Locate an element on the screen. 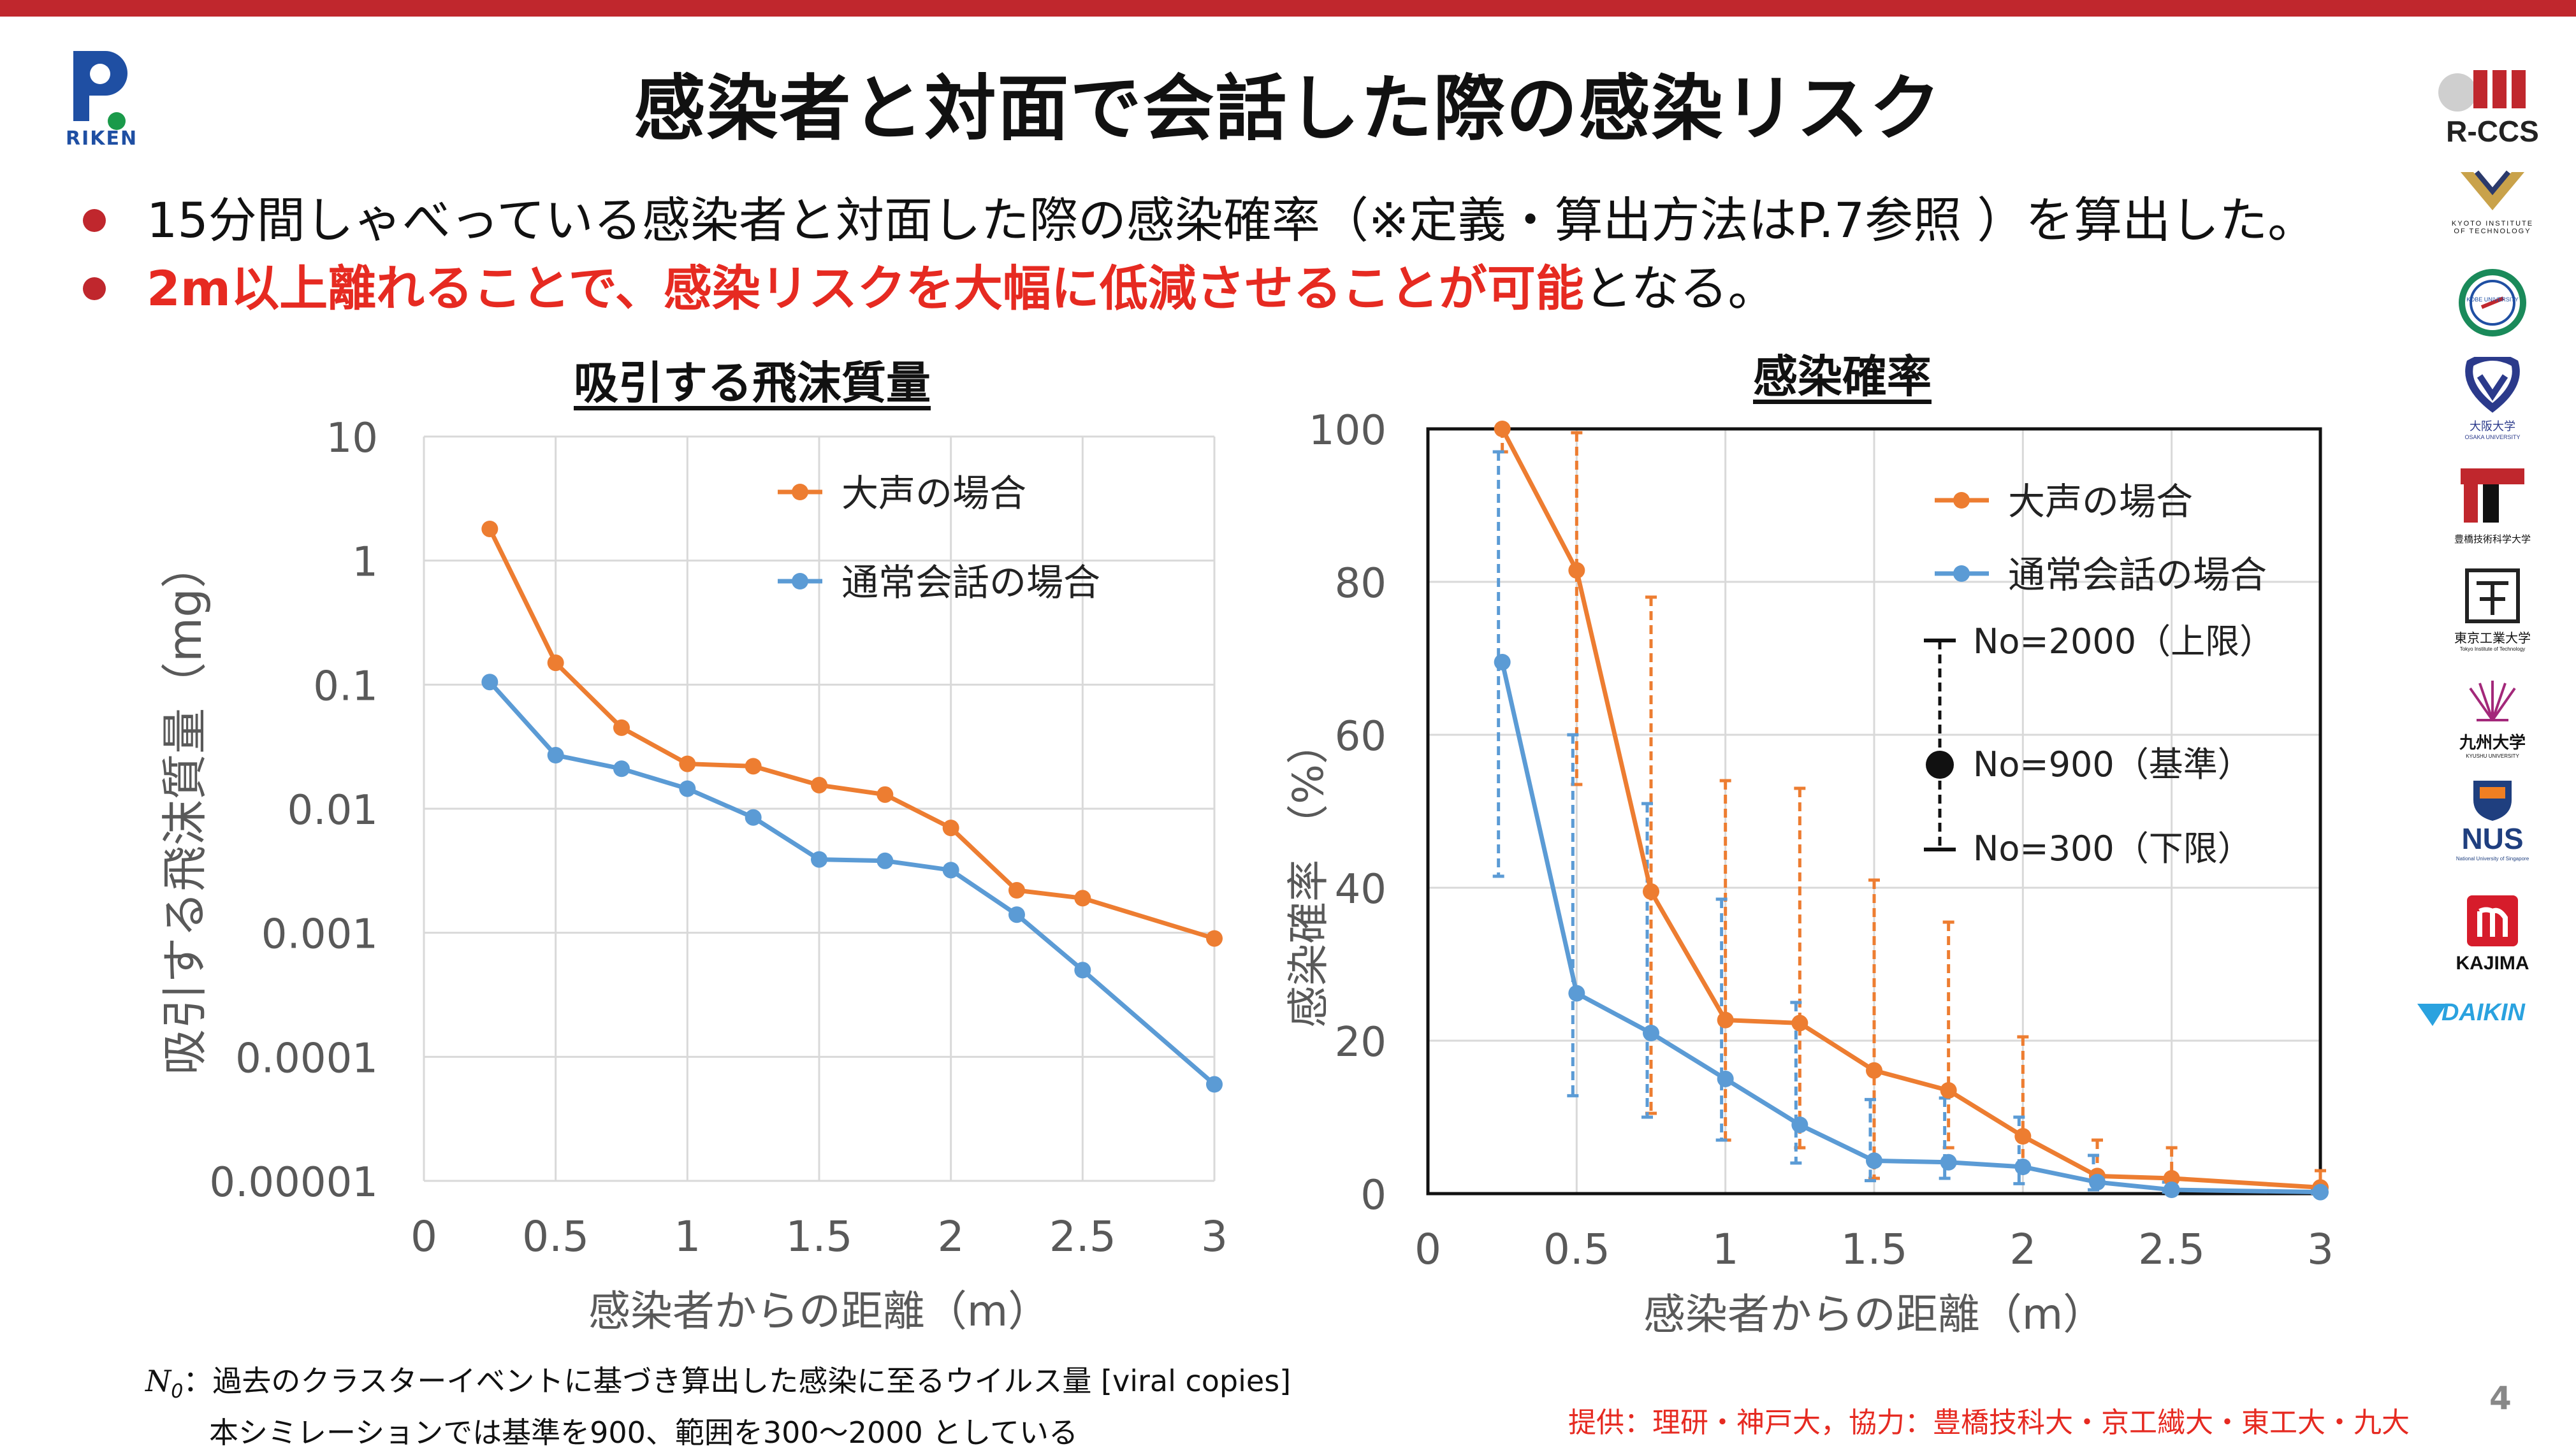 This screenshot has width=2576, height=1453. footnote-symbol: N is located at coordinates (158, 1381).